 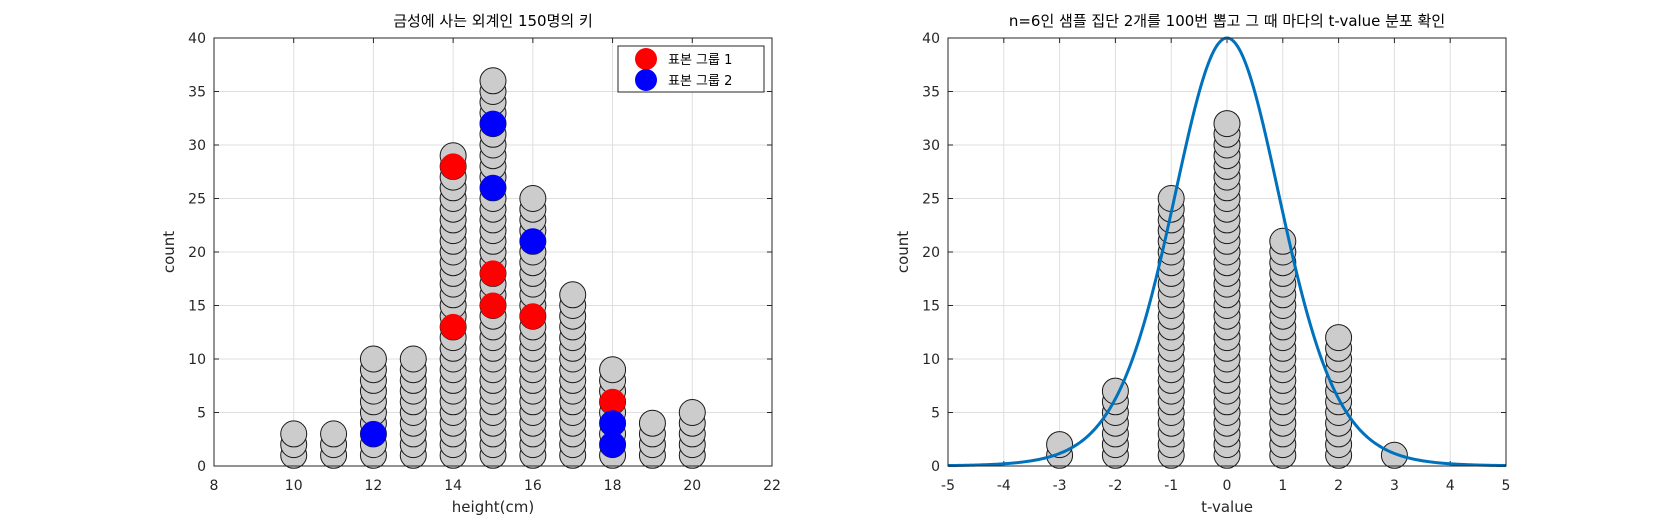 What do you see at coordinates (1171, 486) in the screenshot?
I see `x-tick-label: -1` at bounding box center [1171, 486].